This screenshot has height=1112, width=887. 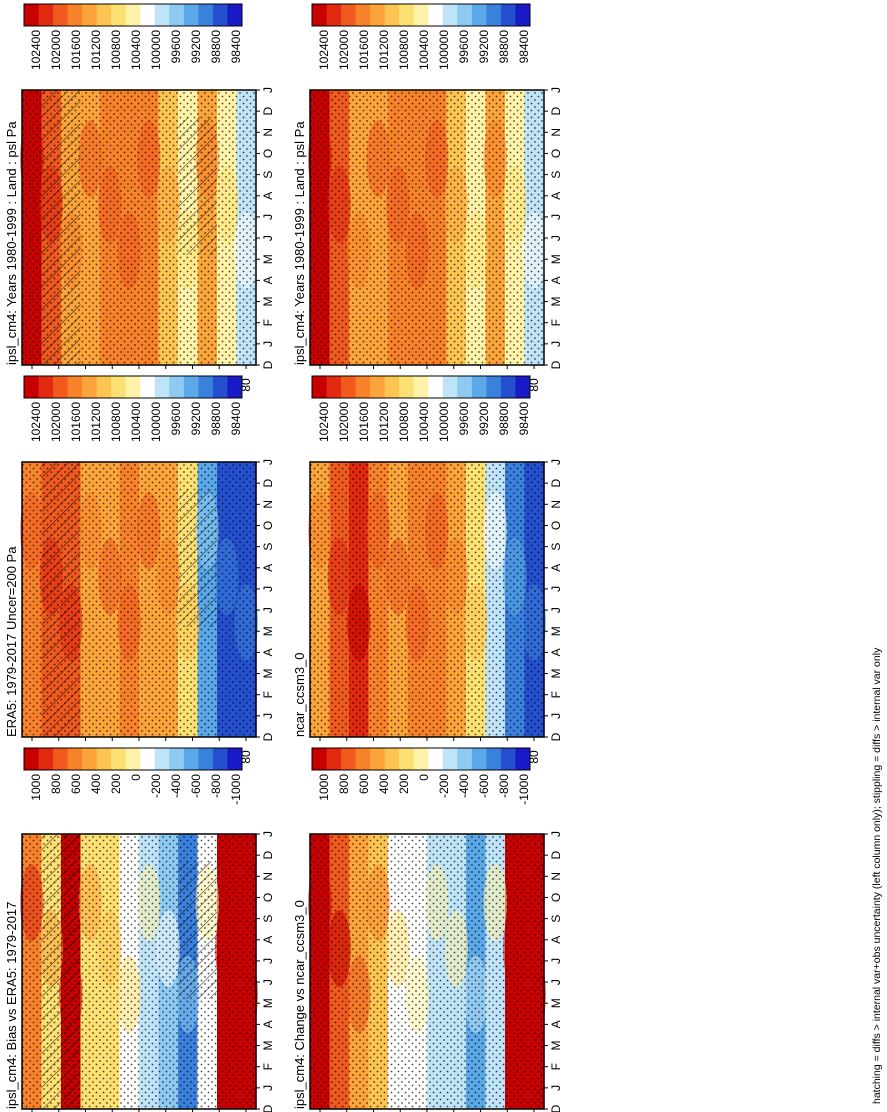 What do you see at coordinates (268, 652) in the screenshot?
I see `month-tick-label: A` at bounding box center [268, 652].